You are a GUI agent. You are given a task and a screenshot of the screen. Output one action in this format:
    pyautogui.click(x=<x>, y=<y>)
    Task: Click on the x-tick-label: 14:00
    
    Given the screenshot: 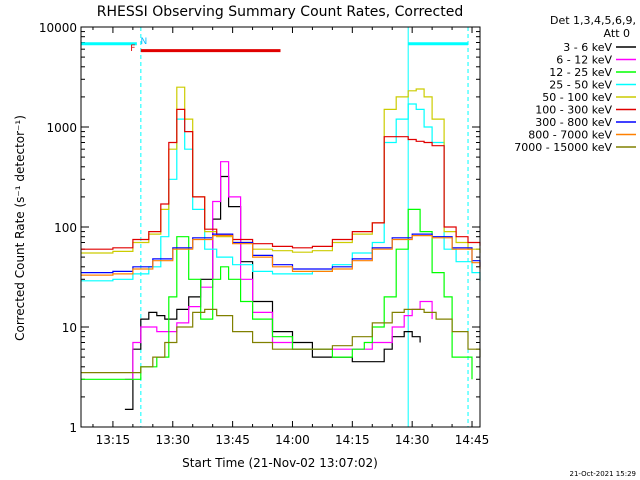 What is the action you would take?
    pyautogui.click(x=292, y=440)
    